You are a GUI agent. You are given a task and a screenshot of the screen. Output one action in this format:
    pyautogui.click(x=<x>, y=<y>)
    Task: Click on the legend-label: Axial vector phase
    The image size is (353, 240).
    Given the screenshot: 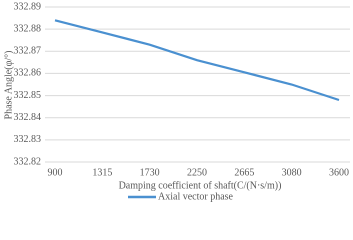 What is the action you would take?
    pyautogui.click(x=196, y=196)
    